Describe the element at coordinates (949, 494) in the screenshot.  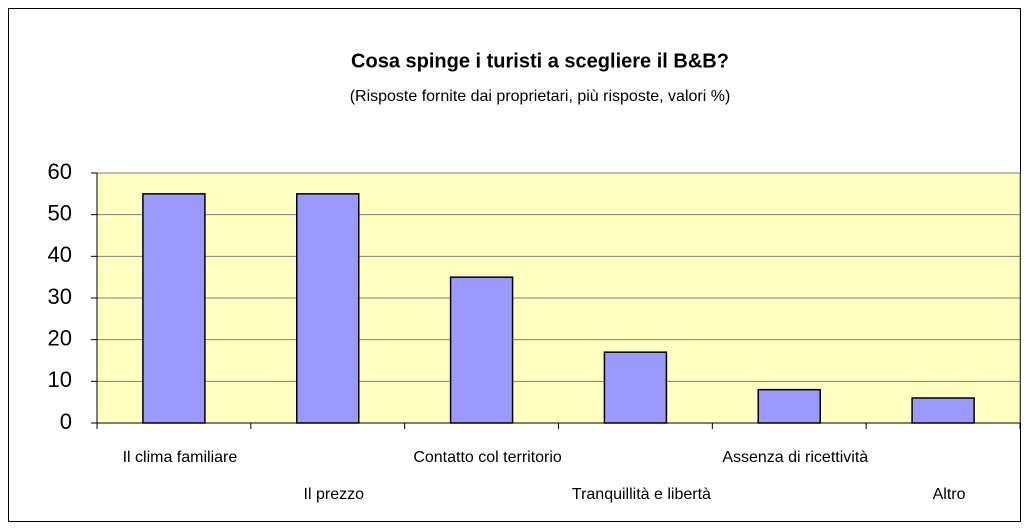
I see `x-tick-label: Altro` at that location.